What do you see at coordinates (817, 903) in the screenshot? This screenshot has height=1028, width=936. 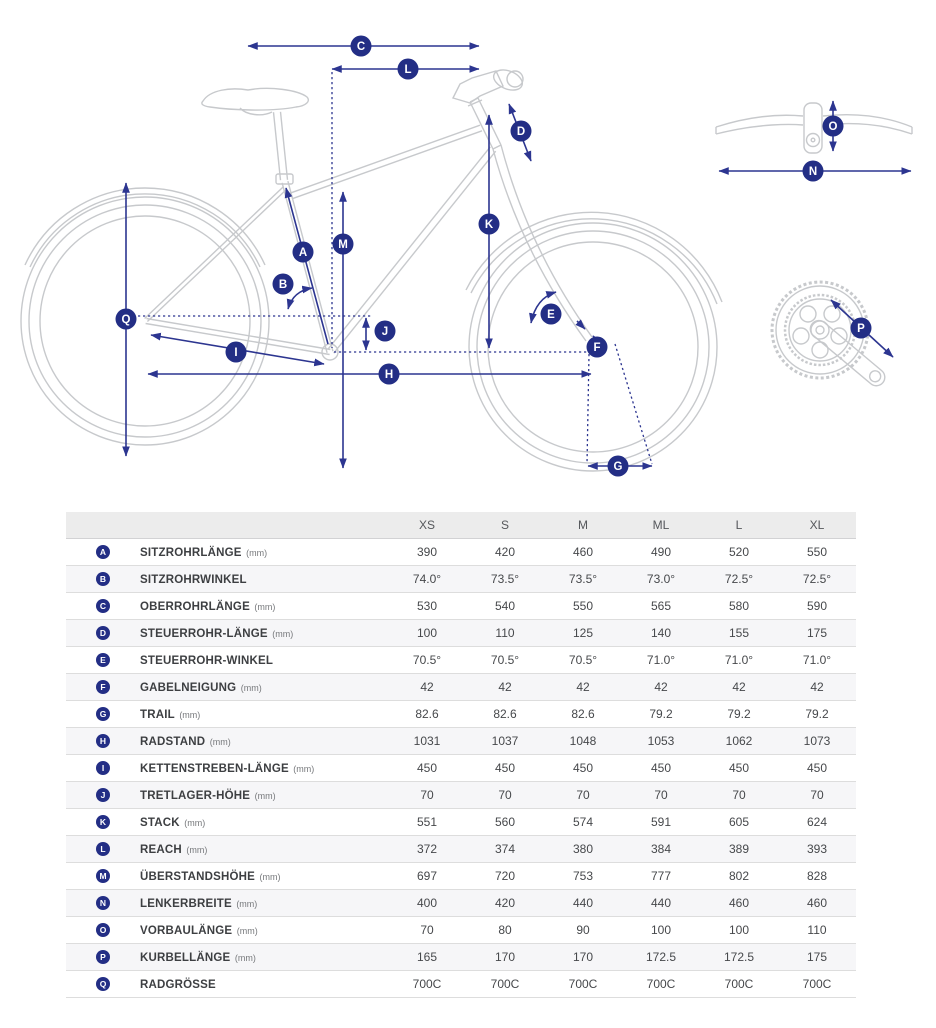 I see `row-value-xl: 460` at bounding box center [817, 903].